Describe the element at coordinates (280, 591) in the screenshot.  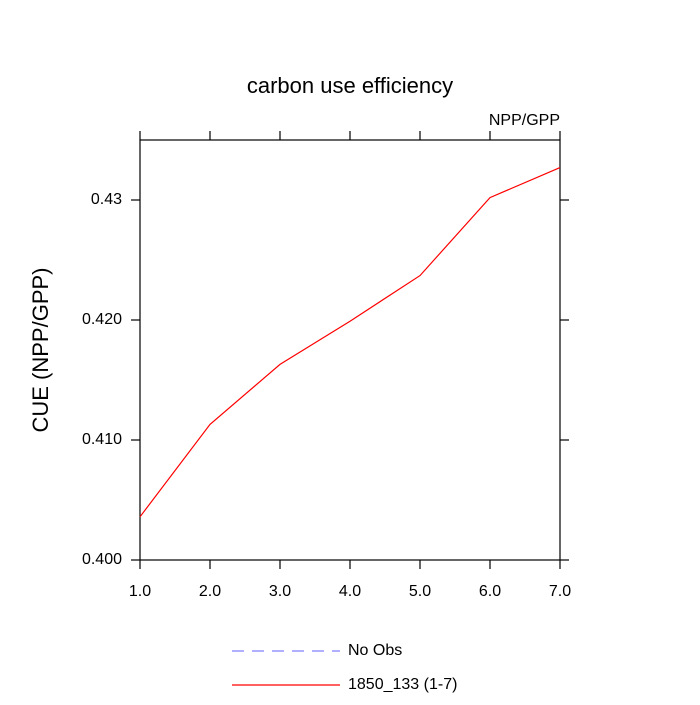
I see `x-tick-label: 3.0` at that location.